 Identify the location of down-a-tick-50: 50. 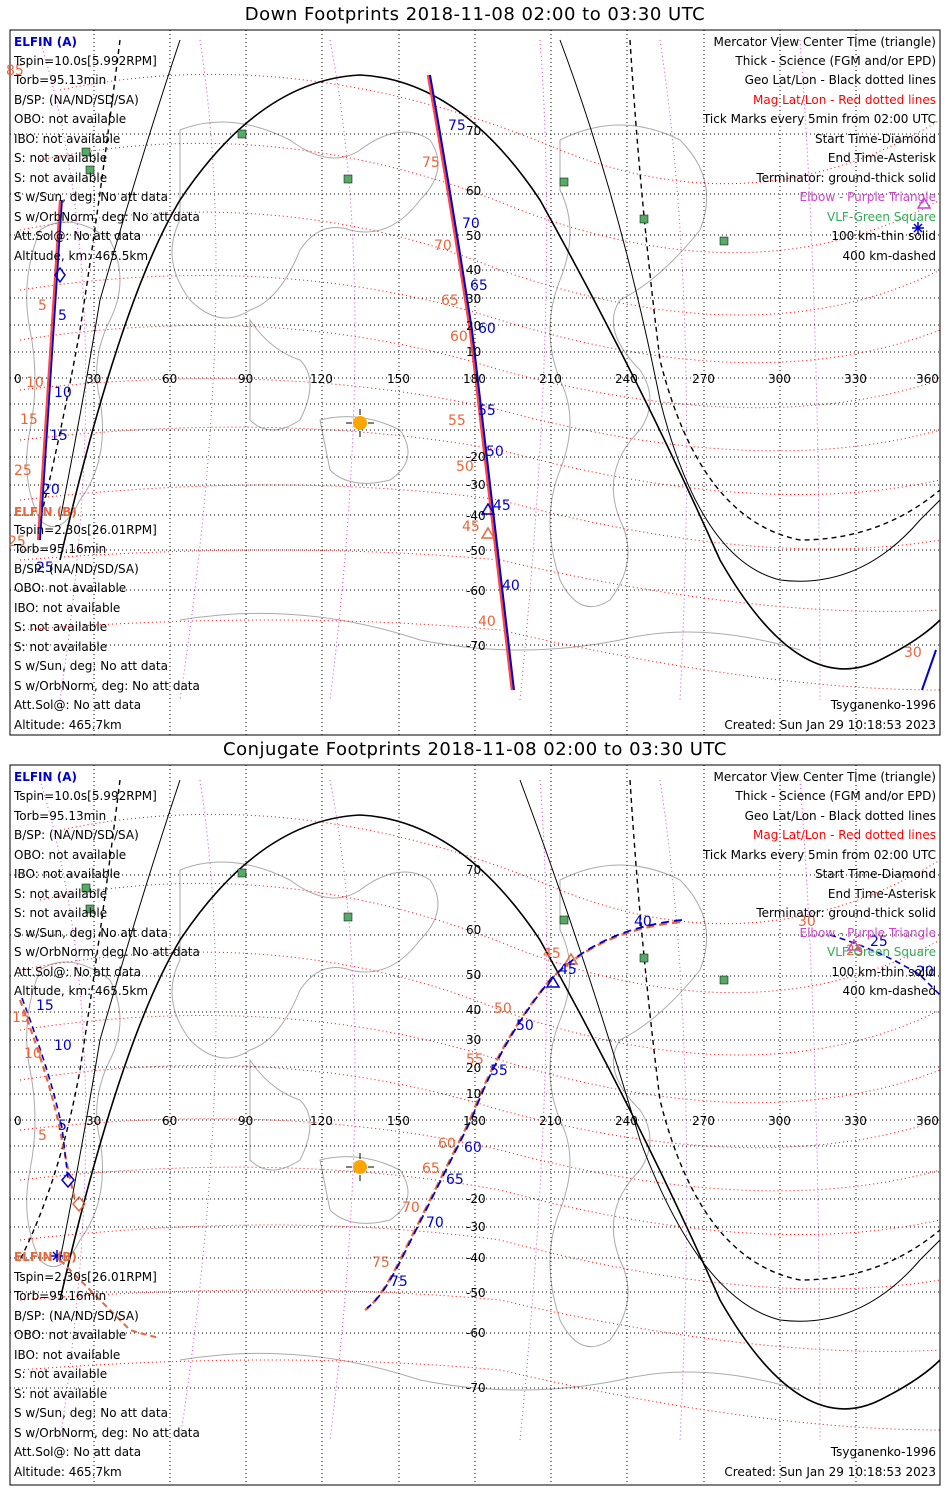
(495, 452).